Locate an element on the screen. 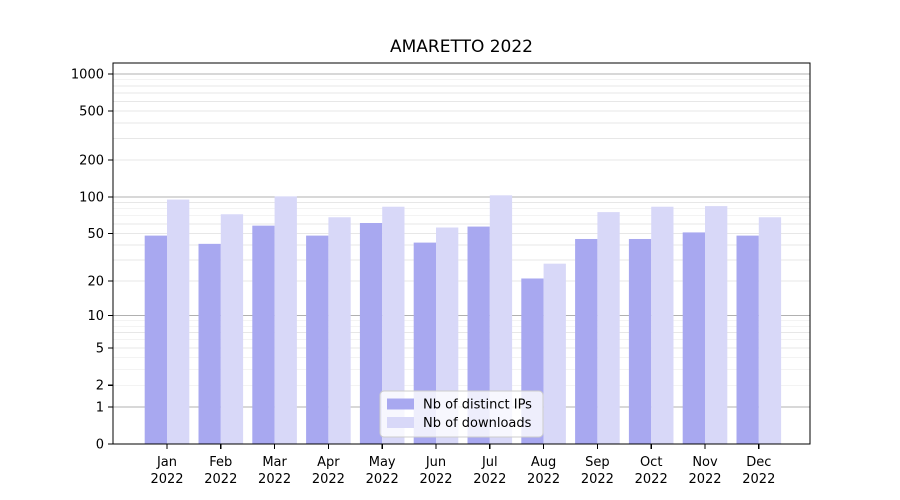 The image size is (900, 500). bar-mar-downloads is located at coordinates (285, 320).